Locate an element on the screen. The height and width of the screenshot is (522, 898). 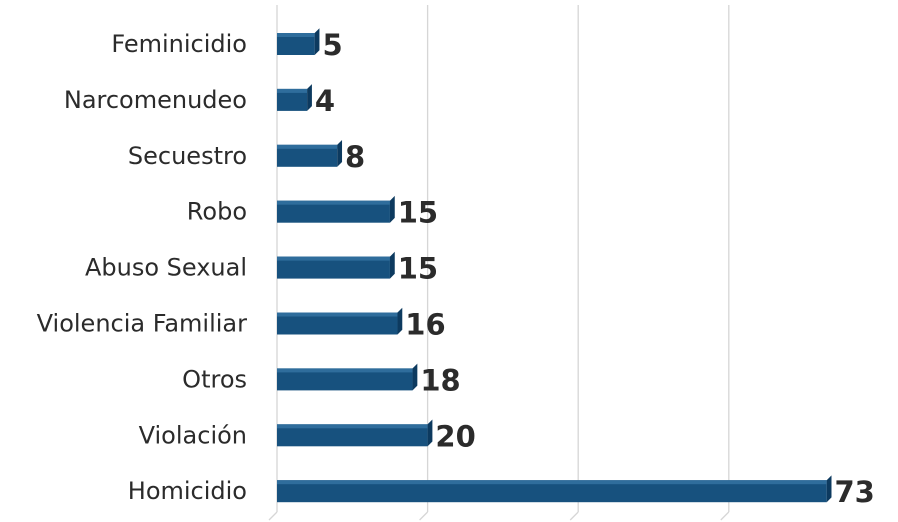
value-label: 16 is located at coordinates (425, 325).